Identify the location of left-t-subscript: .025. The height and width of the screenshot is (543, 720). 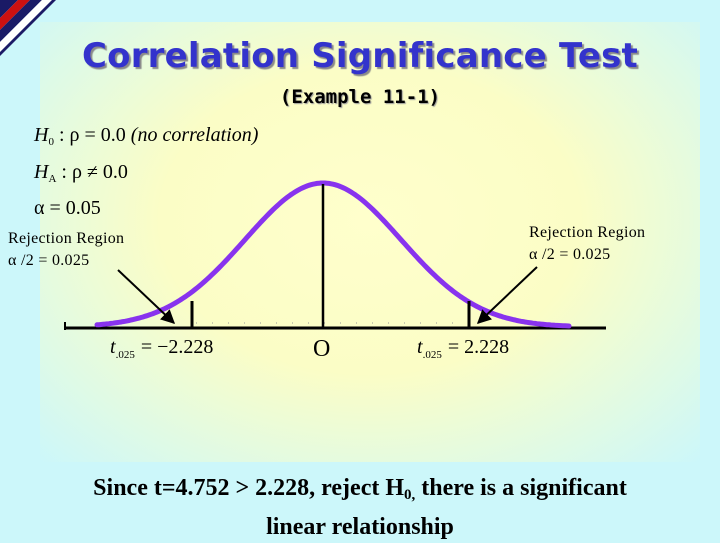
(126, 355).